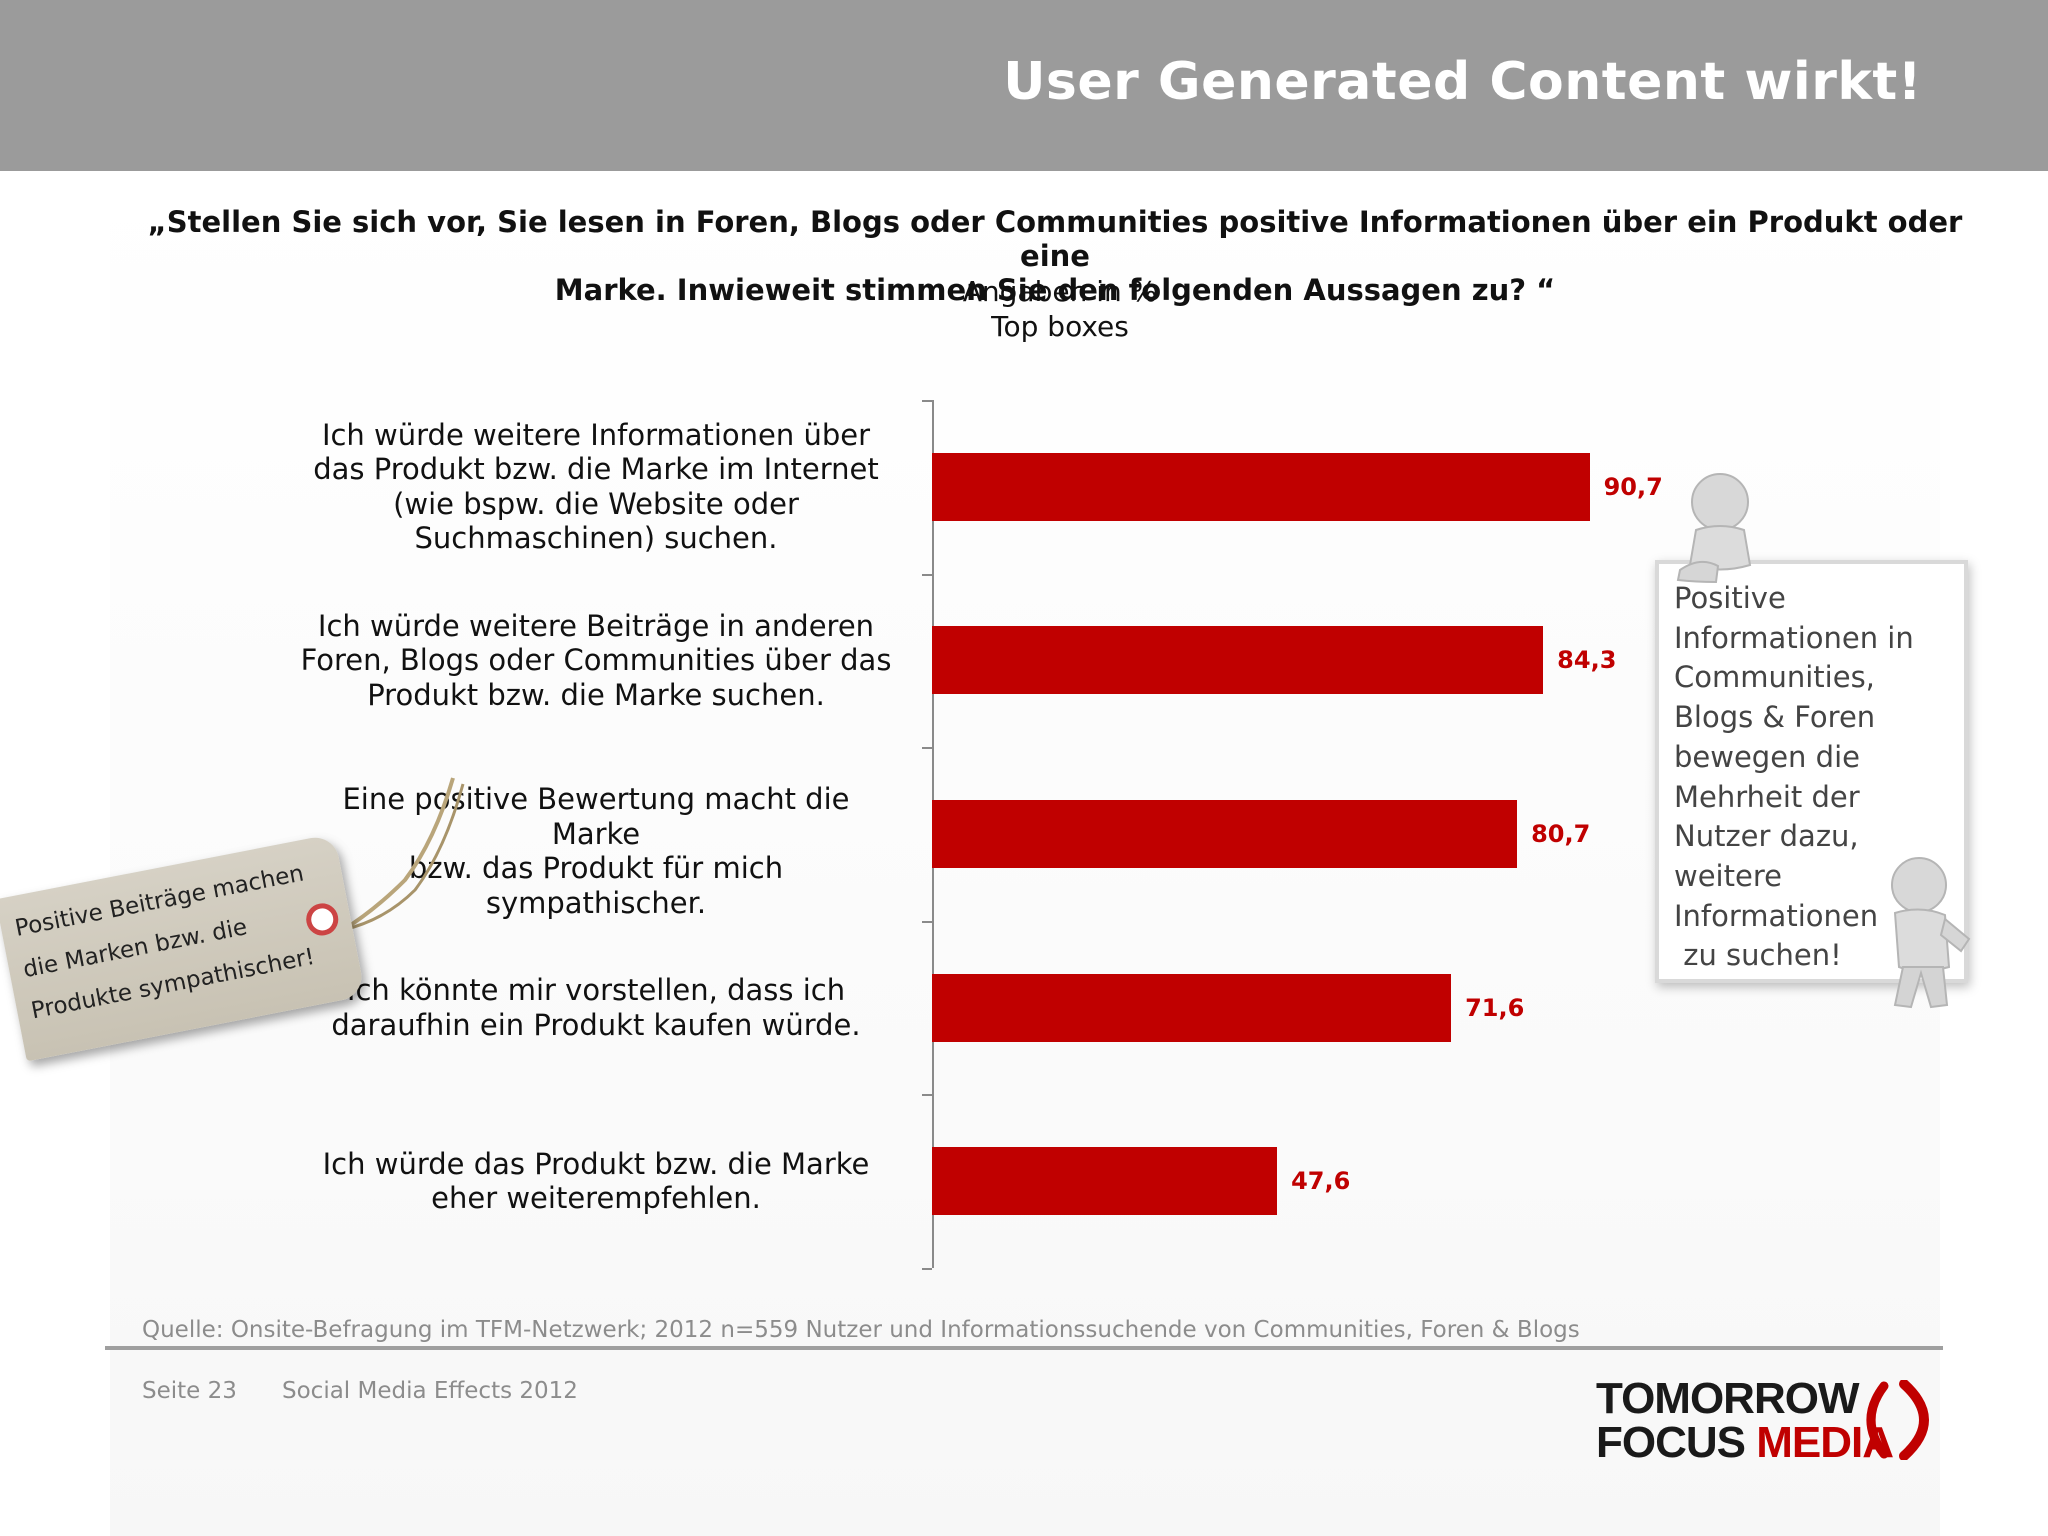 The image size is (2048, 1536). Describe the element at coordinates (1877, 1420) in the screenshot. I see `logo-left-bracket` at that location.